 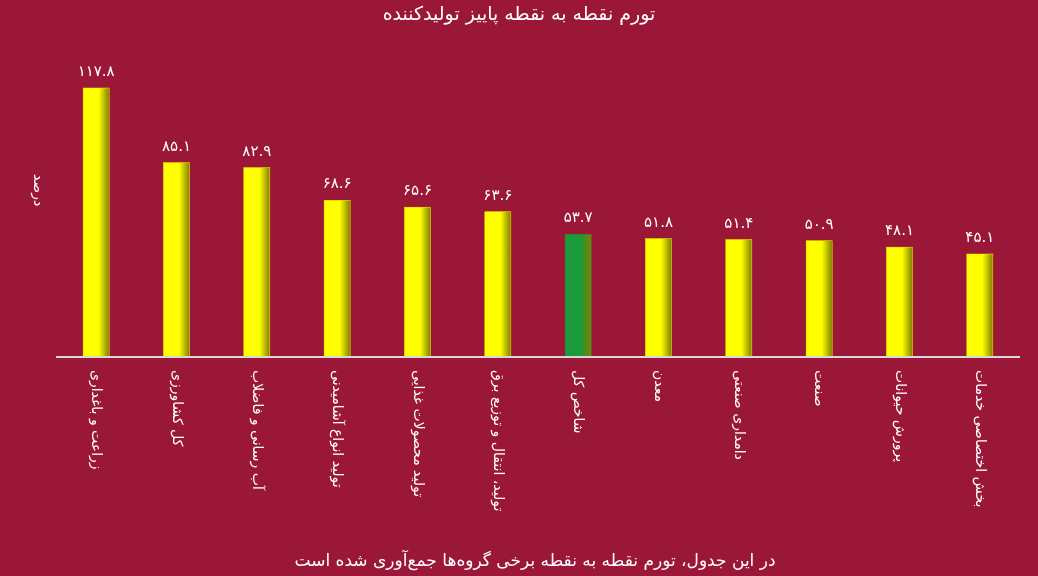 What do you see at coordinates (658, 221) in the screenshot?
I see `data-label: ۵۱.۸` at bounding box center [658, 221].